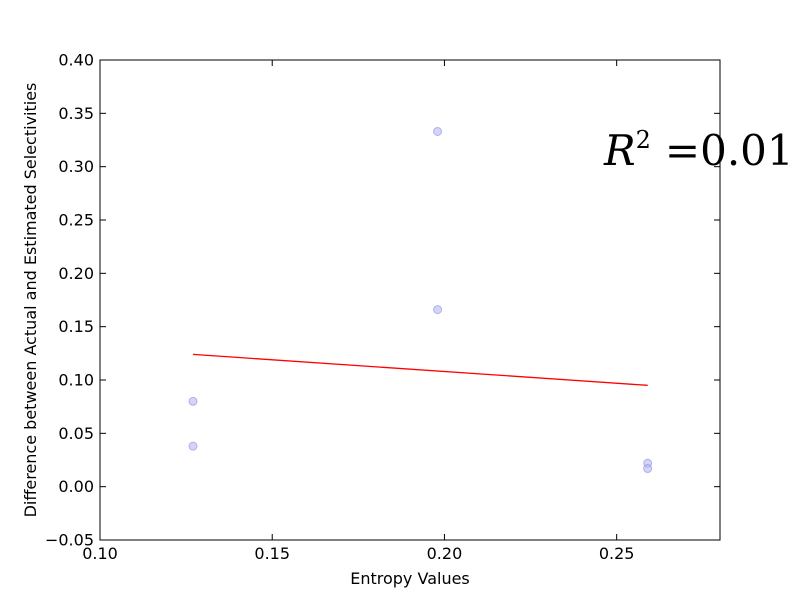 The width and height of the screenshot is (800, 600). I want to click on y-tick-label: 0.20, so click(76, 273).